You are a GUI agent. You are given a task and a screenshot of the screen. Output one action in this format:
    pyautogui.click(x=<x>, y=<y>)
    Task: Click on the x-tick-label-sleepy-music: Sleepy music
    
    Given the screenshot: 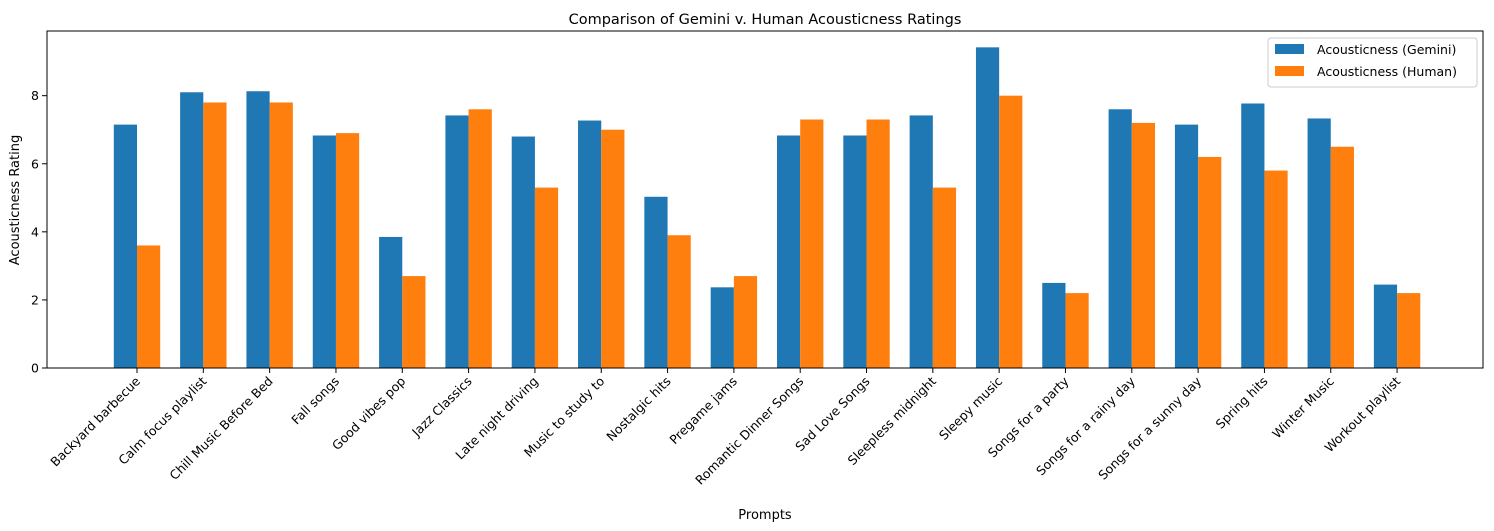 What is the action you would take?
    pyautogui.click(x=970, y=407)
    